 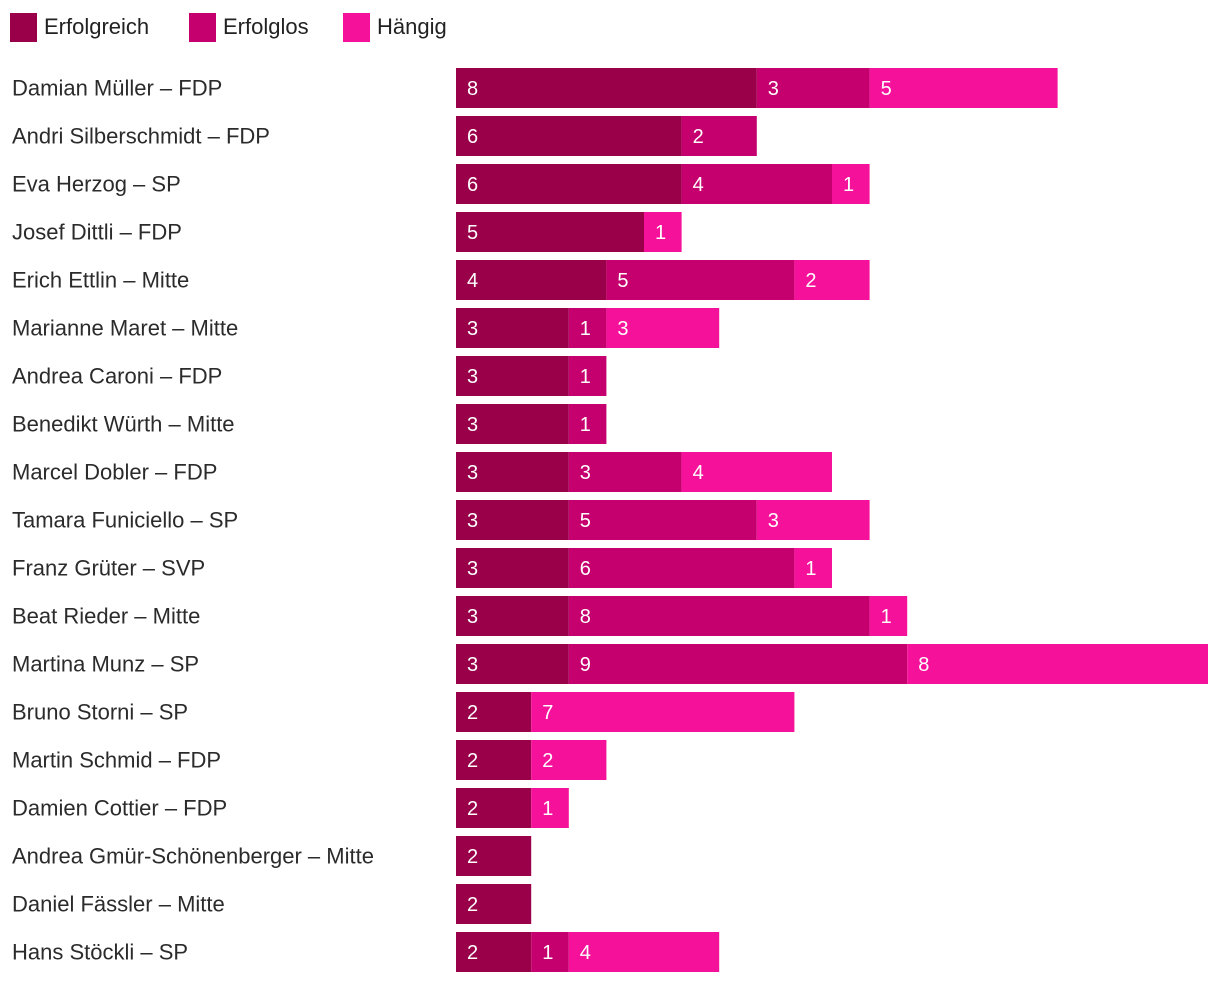 I want to click on legend-label-erfolglos: Erfolglos, so click(x=266, y=26).